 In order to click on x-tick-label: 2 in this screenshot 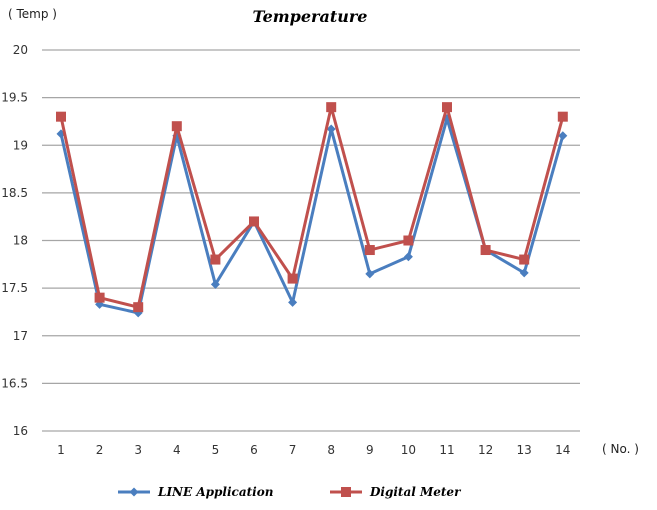, I will do `click(100, 450)`.